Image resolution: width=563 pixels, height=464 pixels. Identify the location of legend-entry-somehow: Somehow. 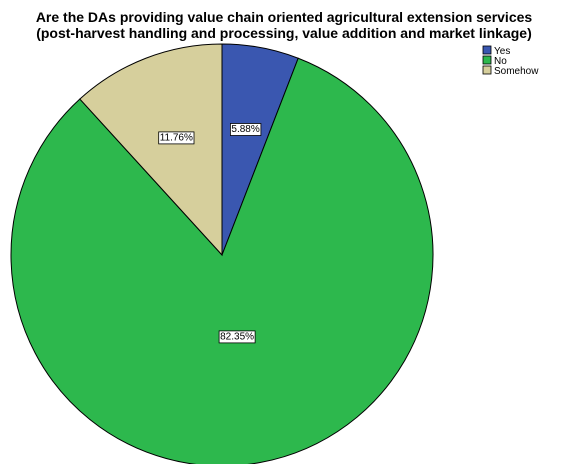
(510, 71).